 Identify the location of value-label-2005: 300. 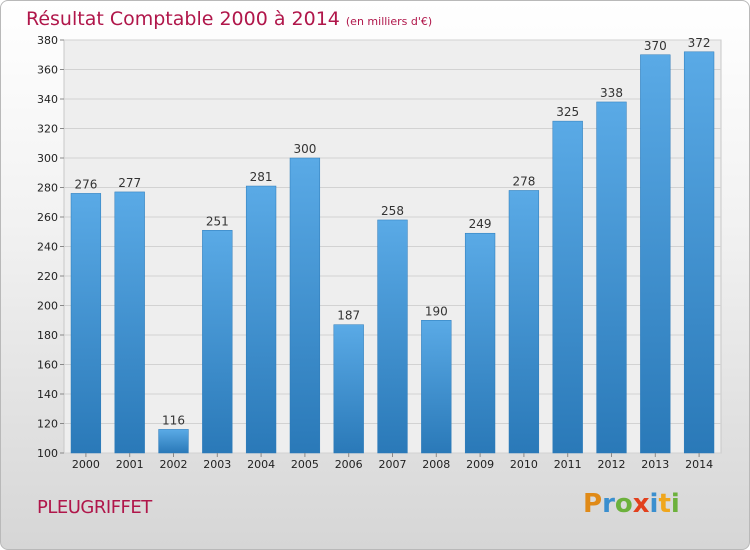
(304, 149).